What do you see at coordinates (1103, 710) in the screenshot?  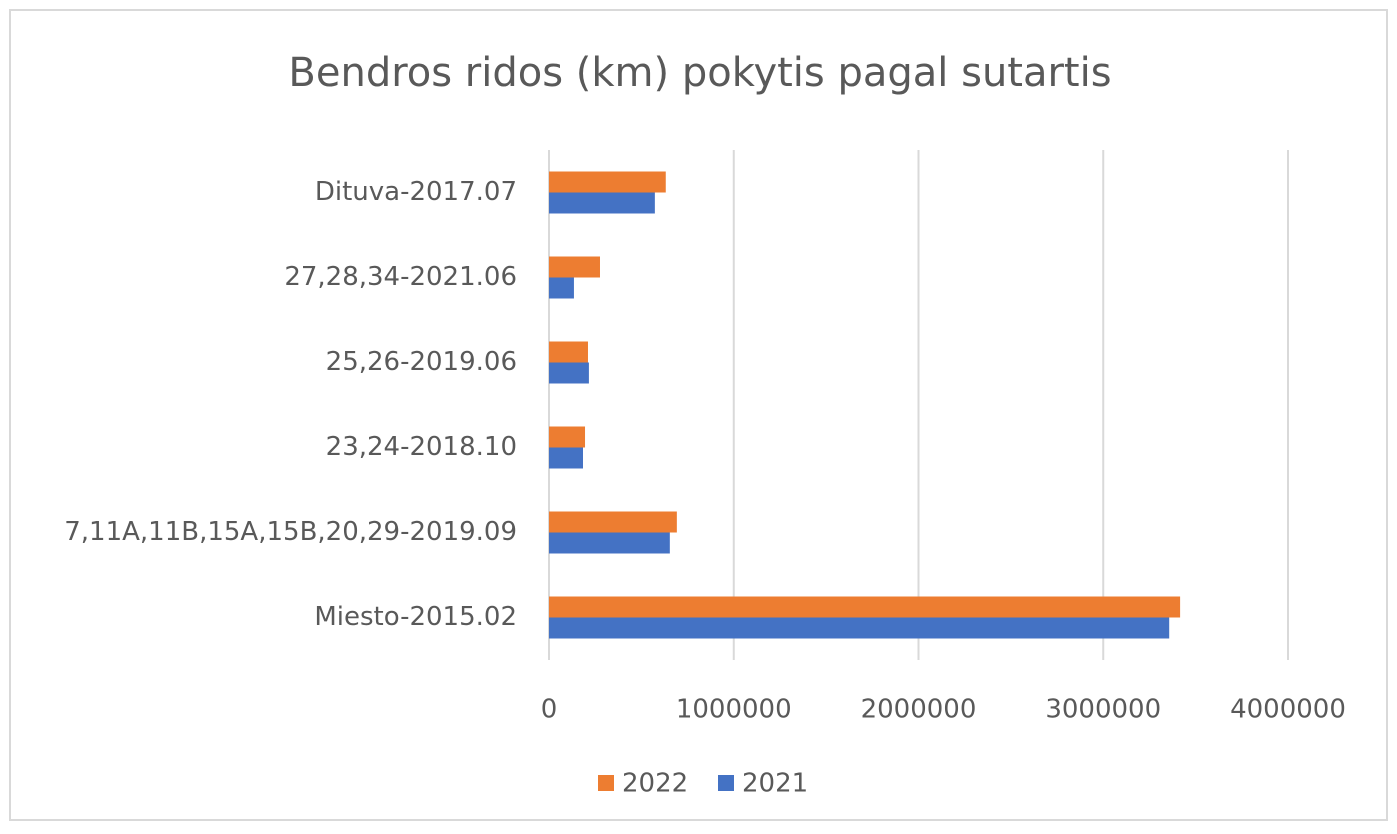 I see `x-tick-label: 3000000` at bounding box center [1103, 710].